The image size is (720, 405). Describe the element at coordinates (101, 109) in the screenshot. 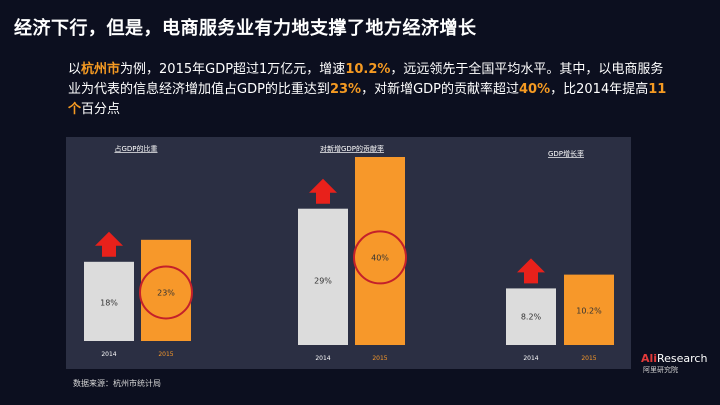

I see `paragraph-text: 百分点` at that location.